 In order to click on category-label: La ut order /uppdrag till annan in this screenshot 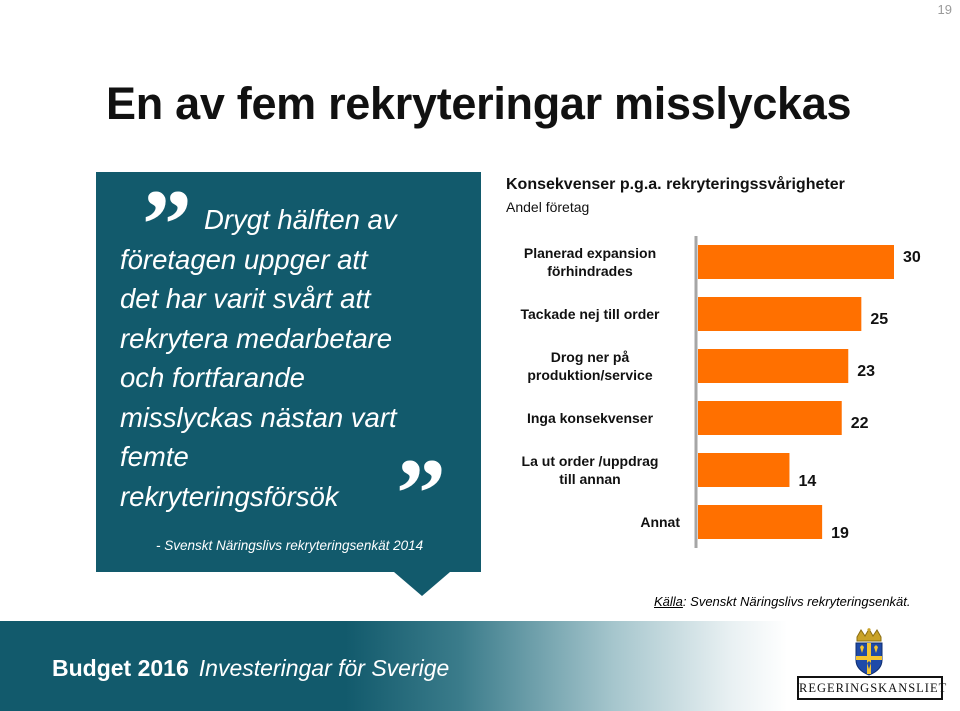, I will do `click(590, 470)`.